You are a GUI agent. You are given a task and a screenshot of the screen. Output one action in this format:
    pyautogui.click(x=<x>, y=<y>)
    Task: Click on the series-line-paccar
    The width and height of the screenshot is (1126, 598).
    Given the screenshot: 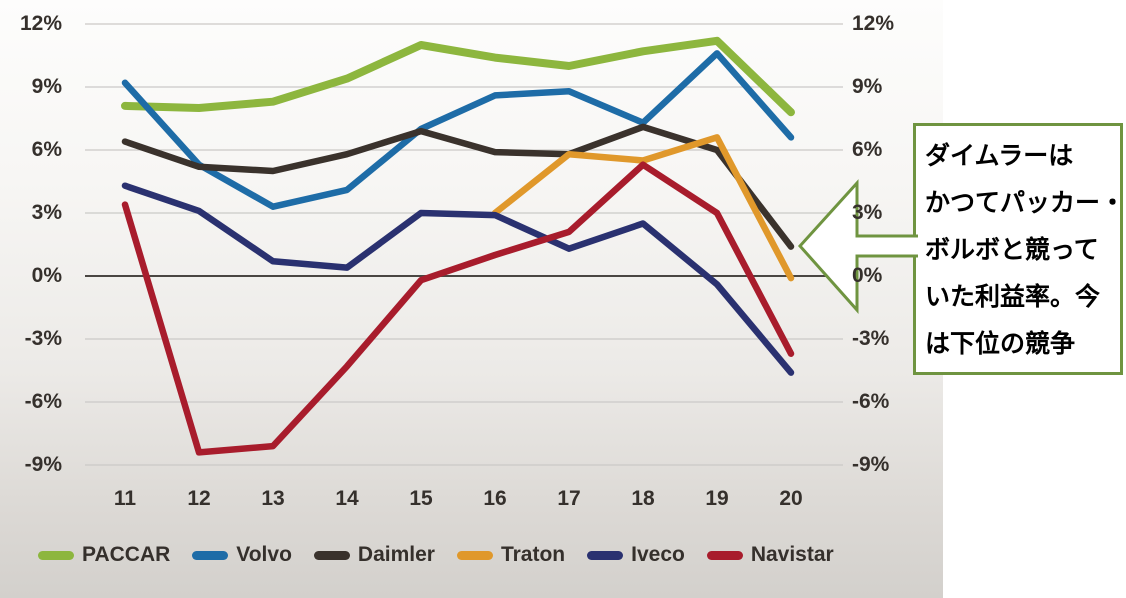 What is the action you would take?
    pyautogui.click(x=458, y=76)
    